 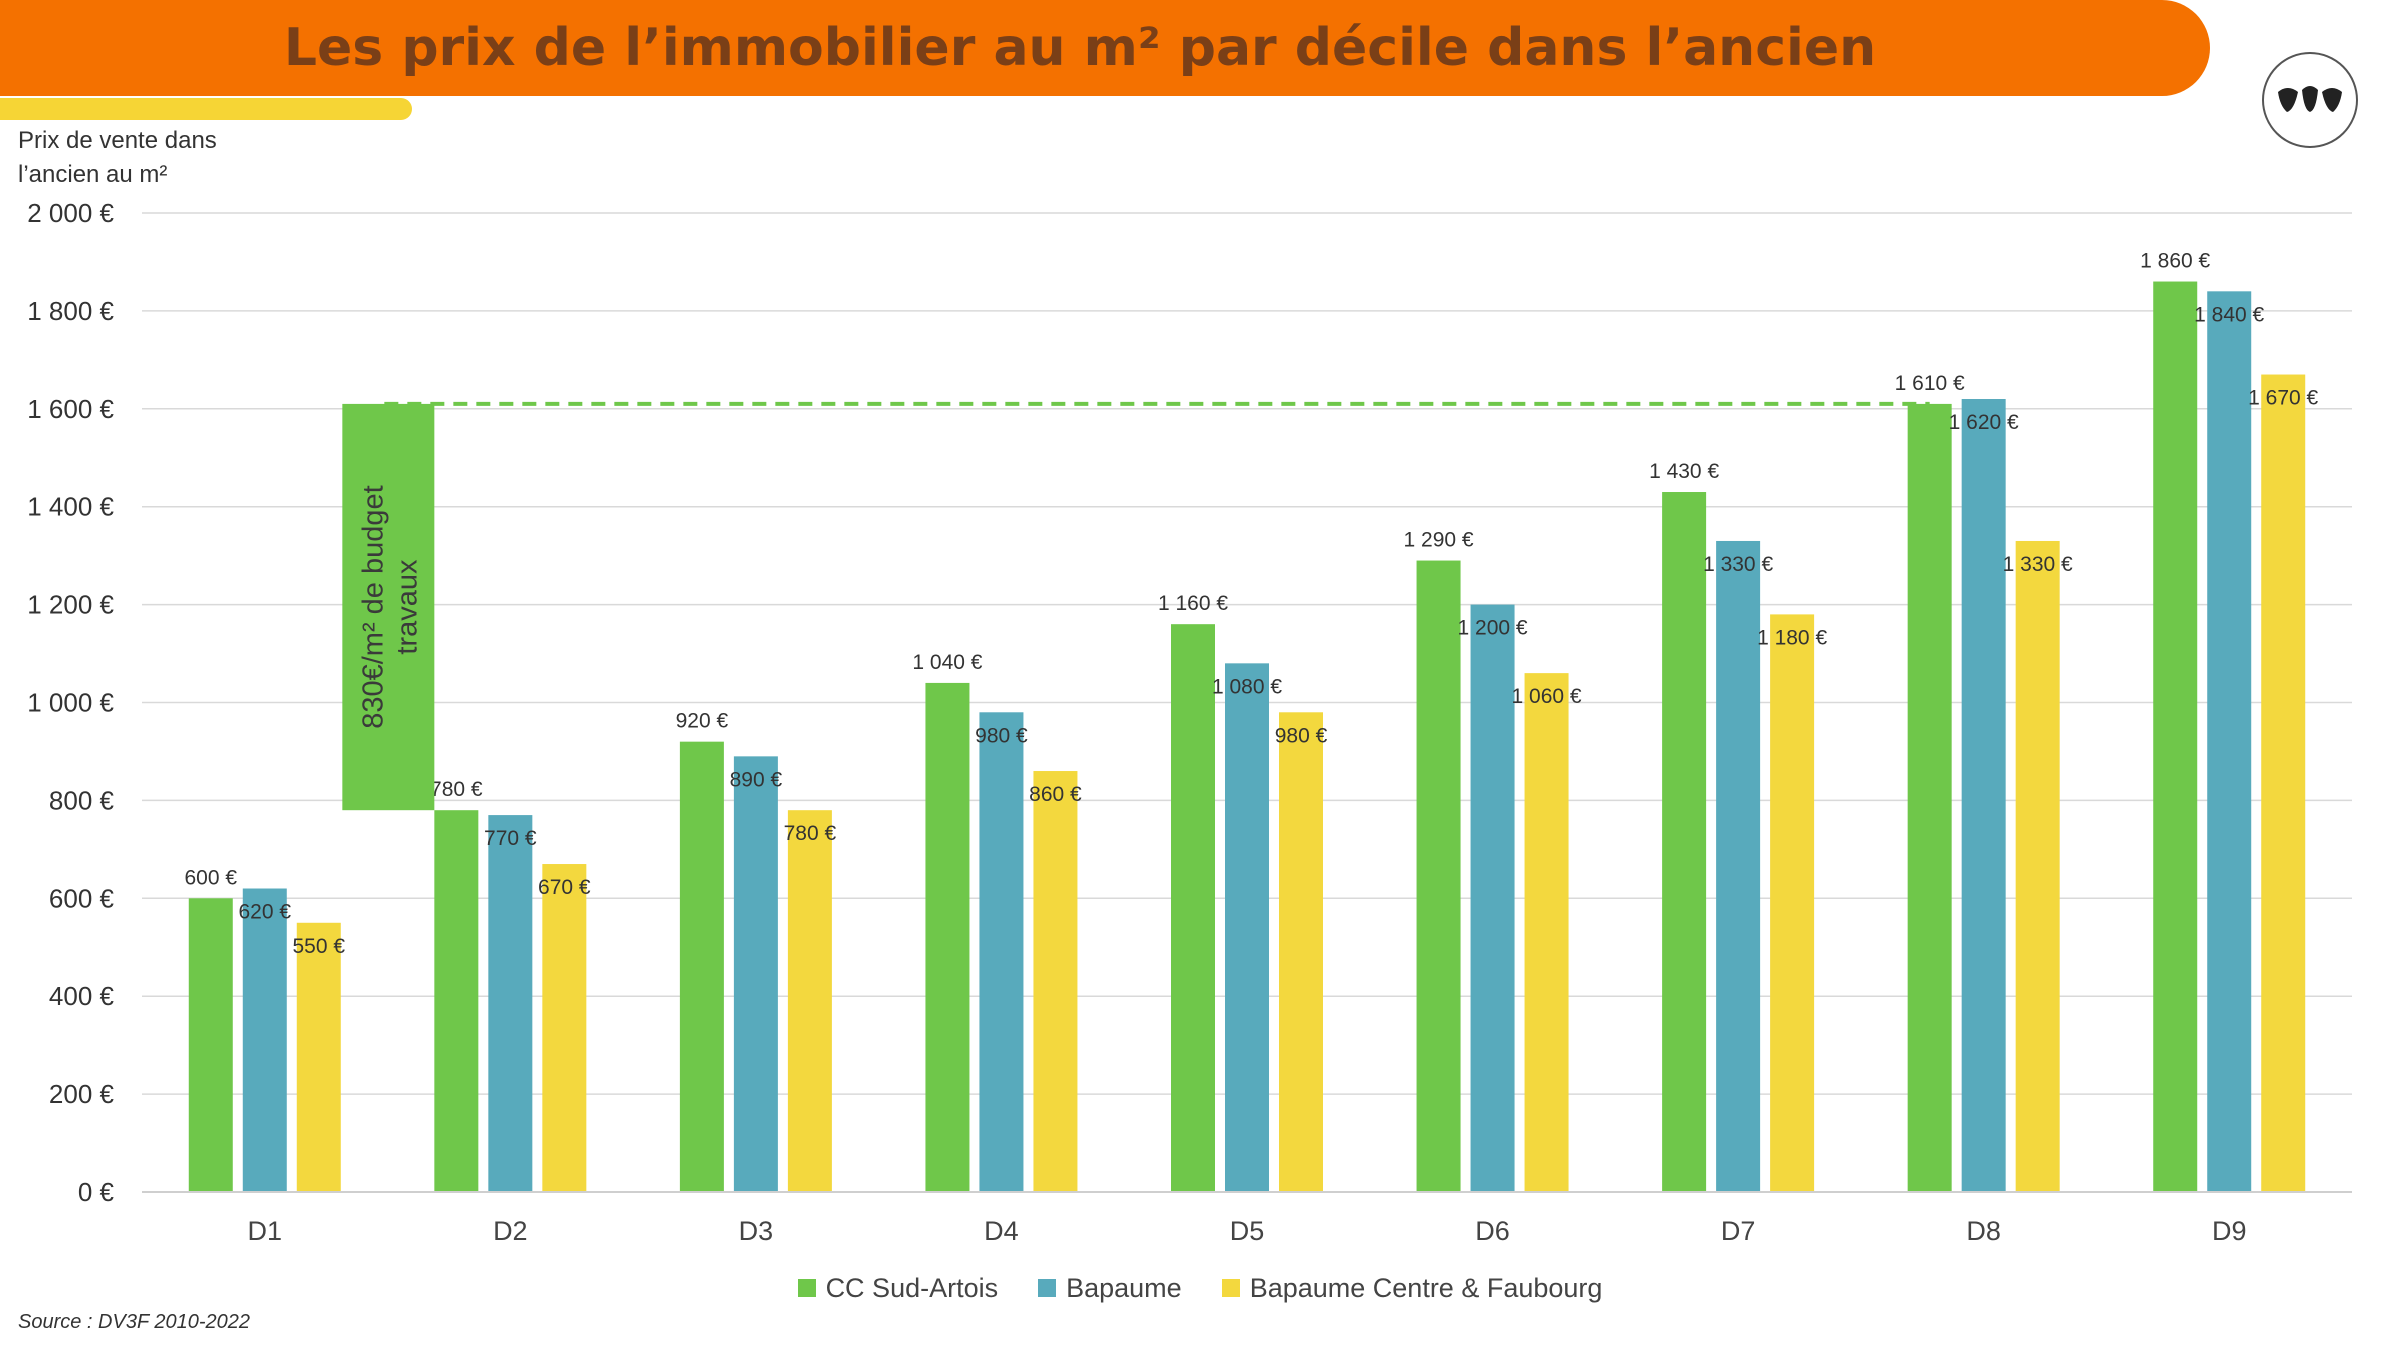 What do you see at coordinates (70, 213) in the screenshot?
I see `y-tick-label: 2 000 €` at bounding box center [70, 213].